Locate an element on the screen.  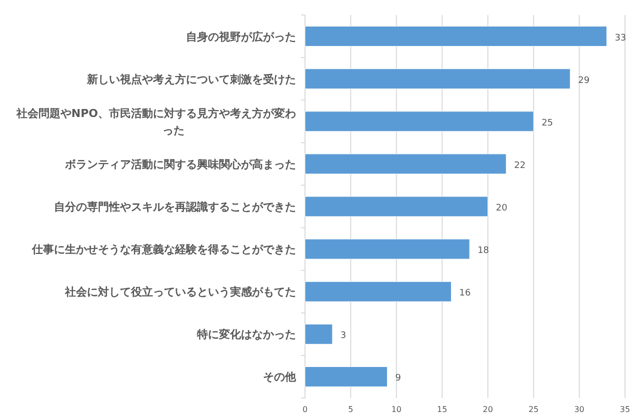
data-label: 25 is located at coordinates (548, 123).